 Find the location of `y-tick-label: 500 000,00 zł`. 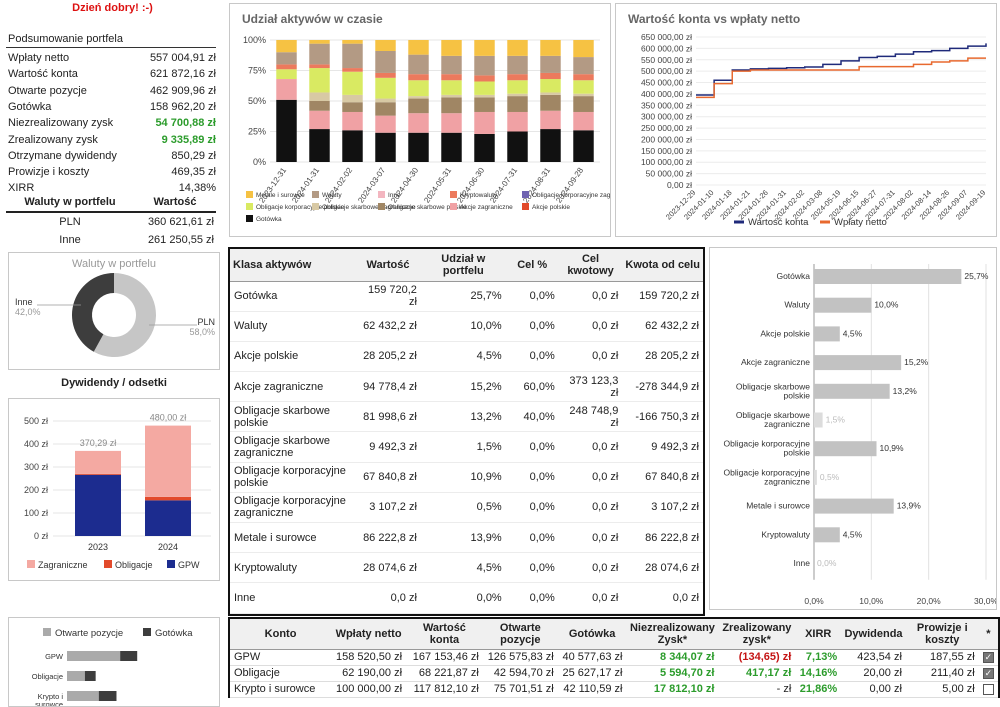

y-tick-label: 500 000,00 zł is located at coordinates (666, 71).